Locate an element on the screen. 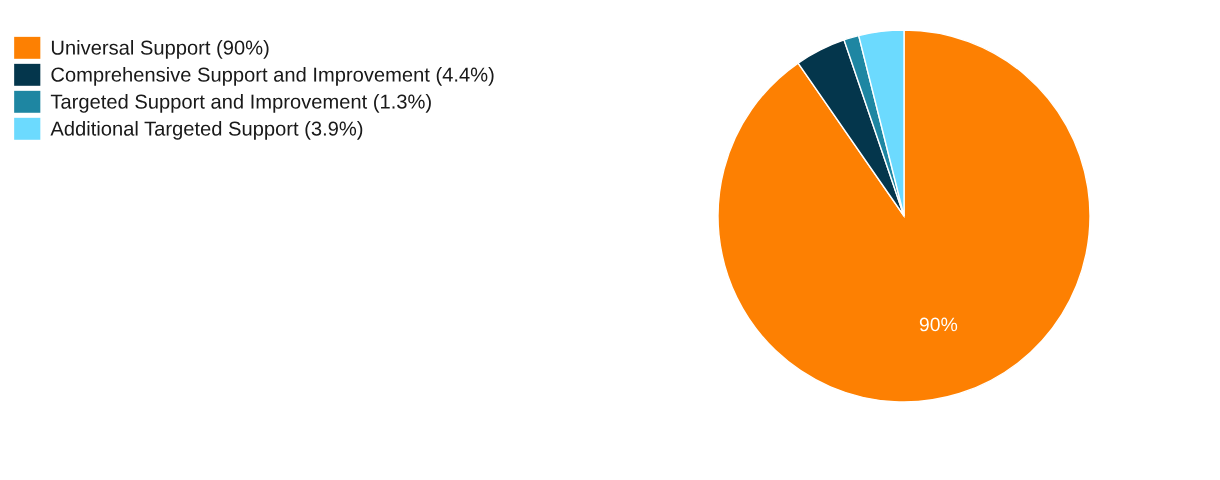 This screenshot has height=480, width=1220. legend-label: Additional Targeted Support (3.9%) is located at coordinates (206, 130).